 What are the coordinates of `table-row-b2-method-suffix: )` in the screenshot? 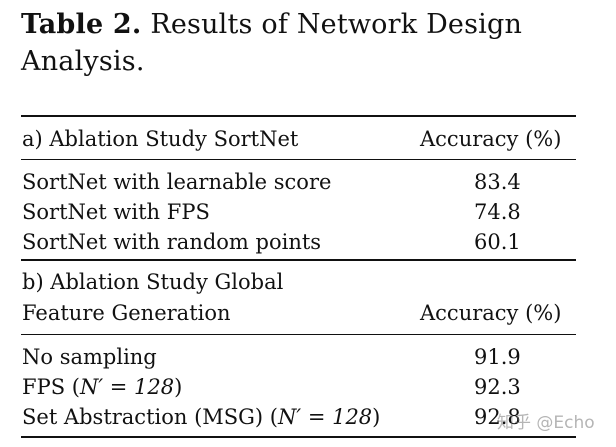 It's located at (178, 387).